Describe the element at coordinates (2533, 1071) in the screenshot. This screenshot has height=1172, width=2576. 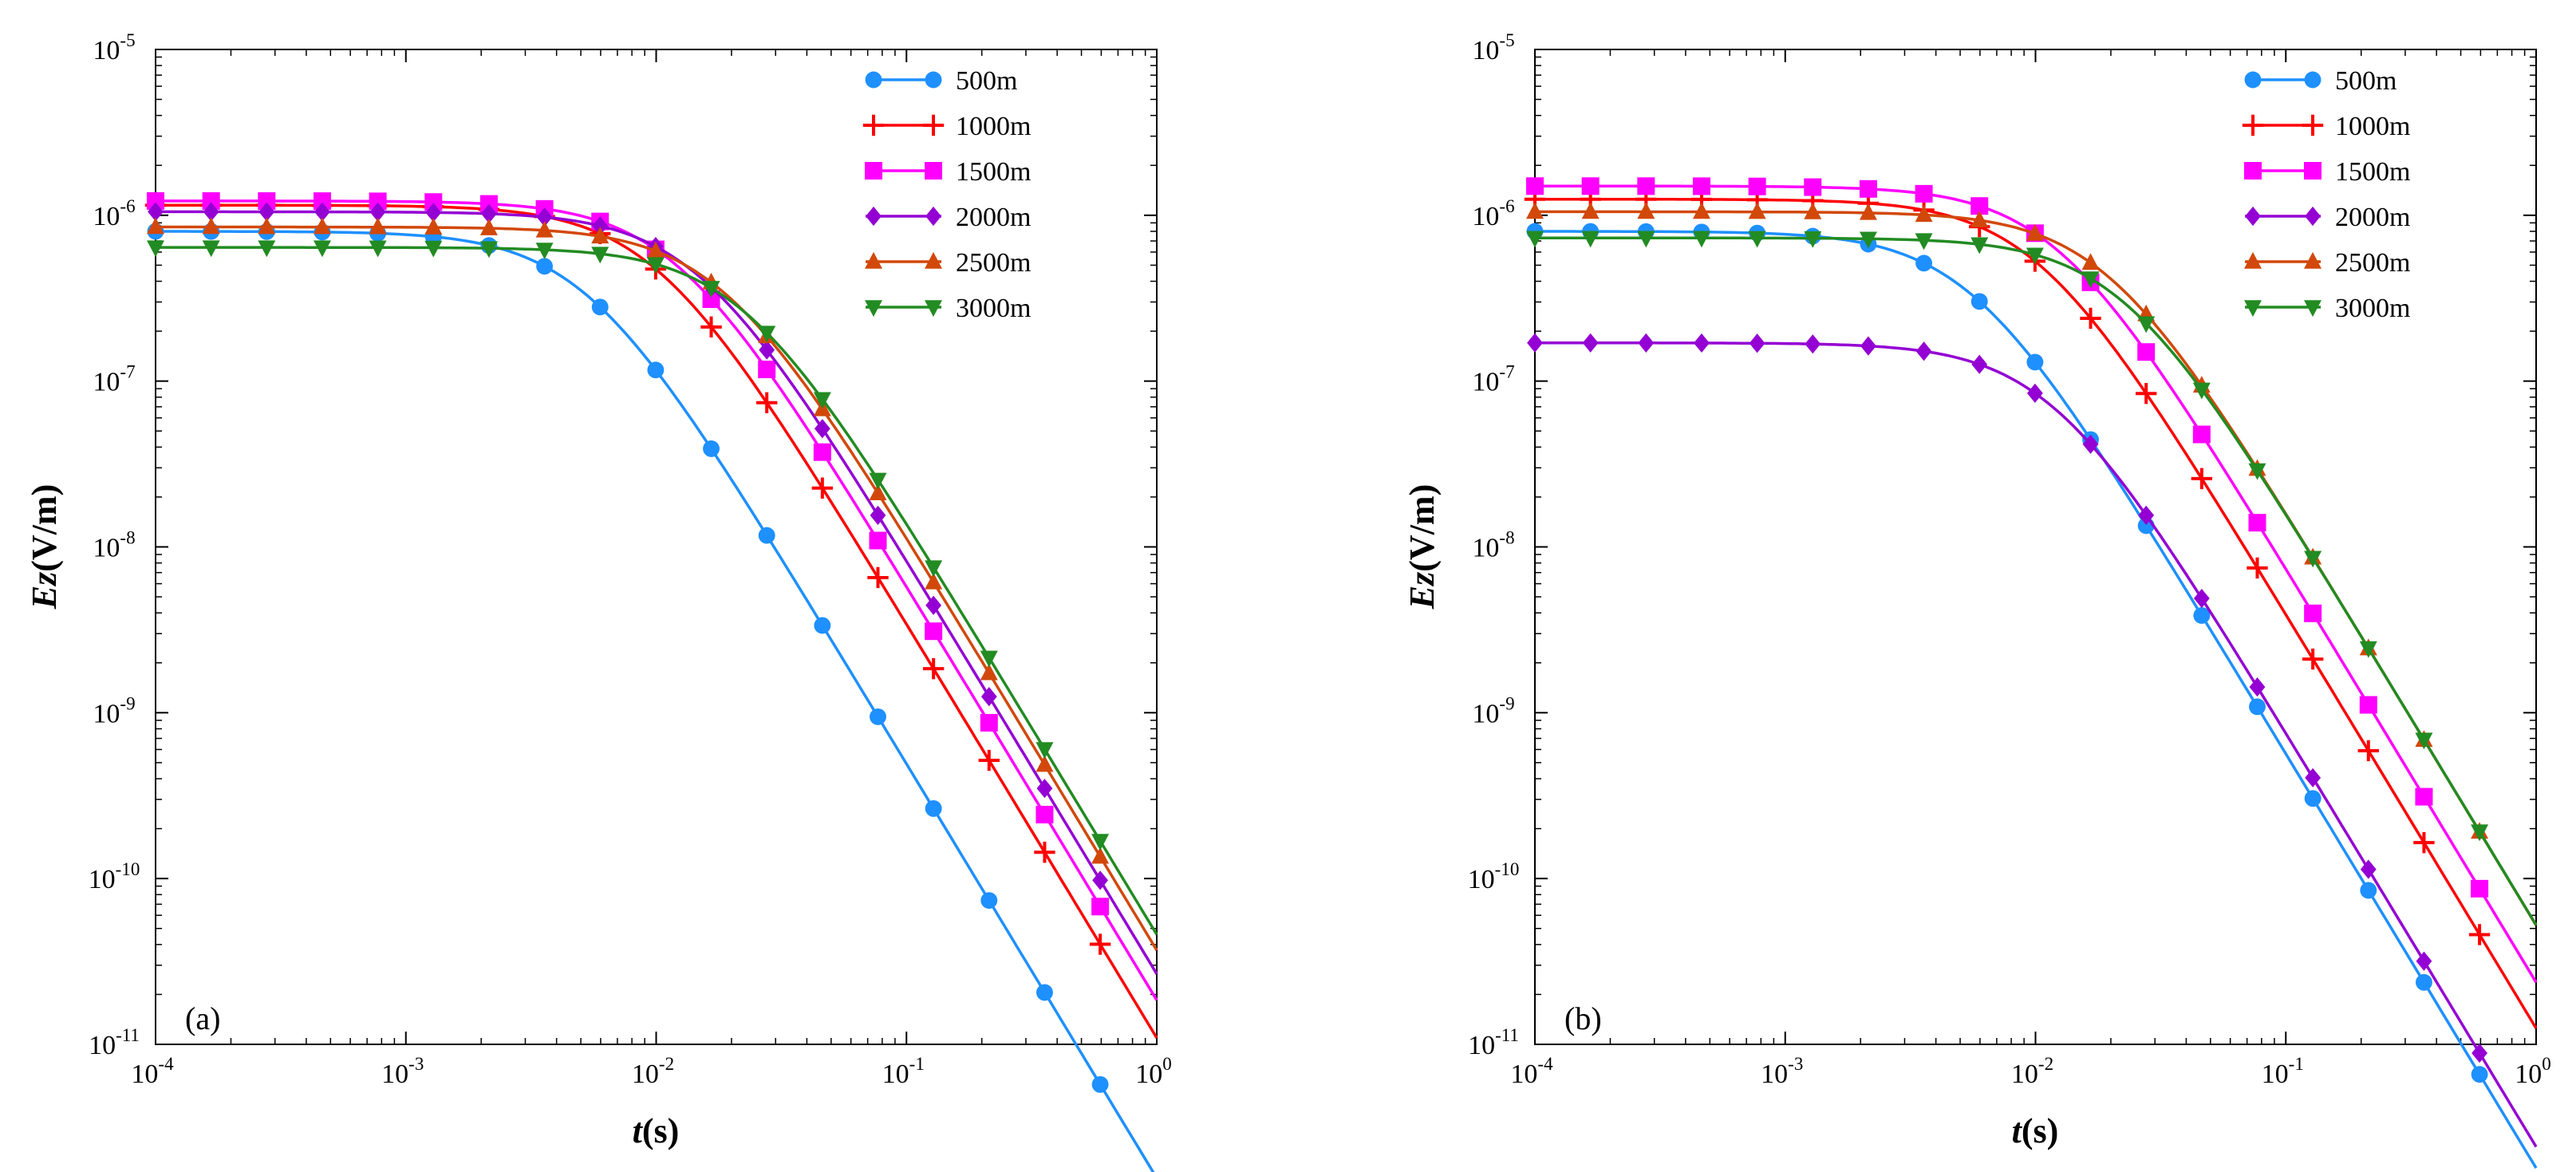
I see `x-tick-label: 10⁰` at that location.